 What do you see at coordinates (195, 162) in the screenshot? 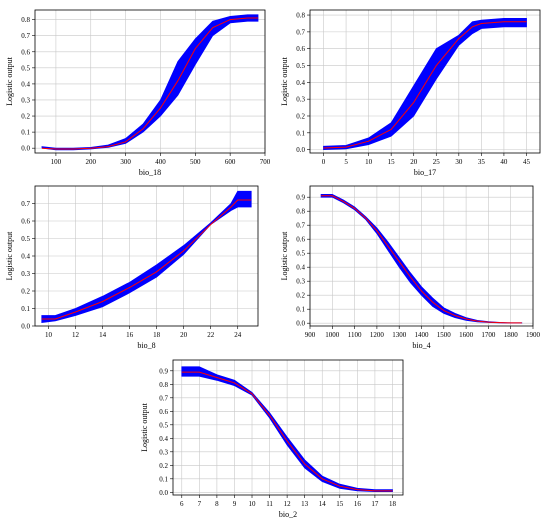
I see `x-tick-label: 500` at bounding box center [195, 162].